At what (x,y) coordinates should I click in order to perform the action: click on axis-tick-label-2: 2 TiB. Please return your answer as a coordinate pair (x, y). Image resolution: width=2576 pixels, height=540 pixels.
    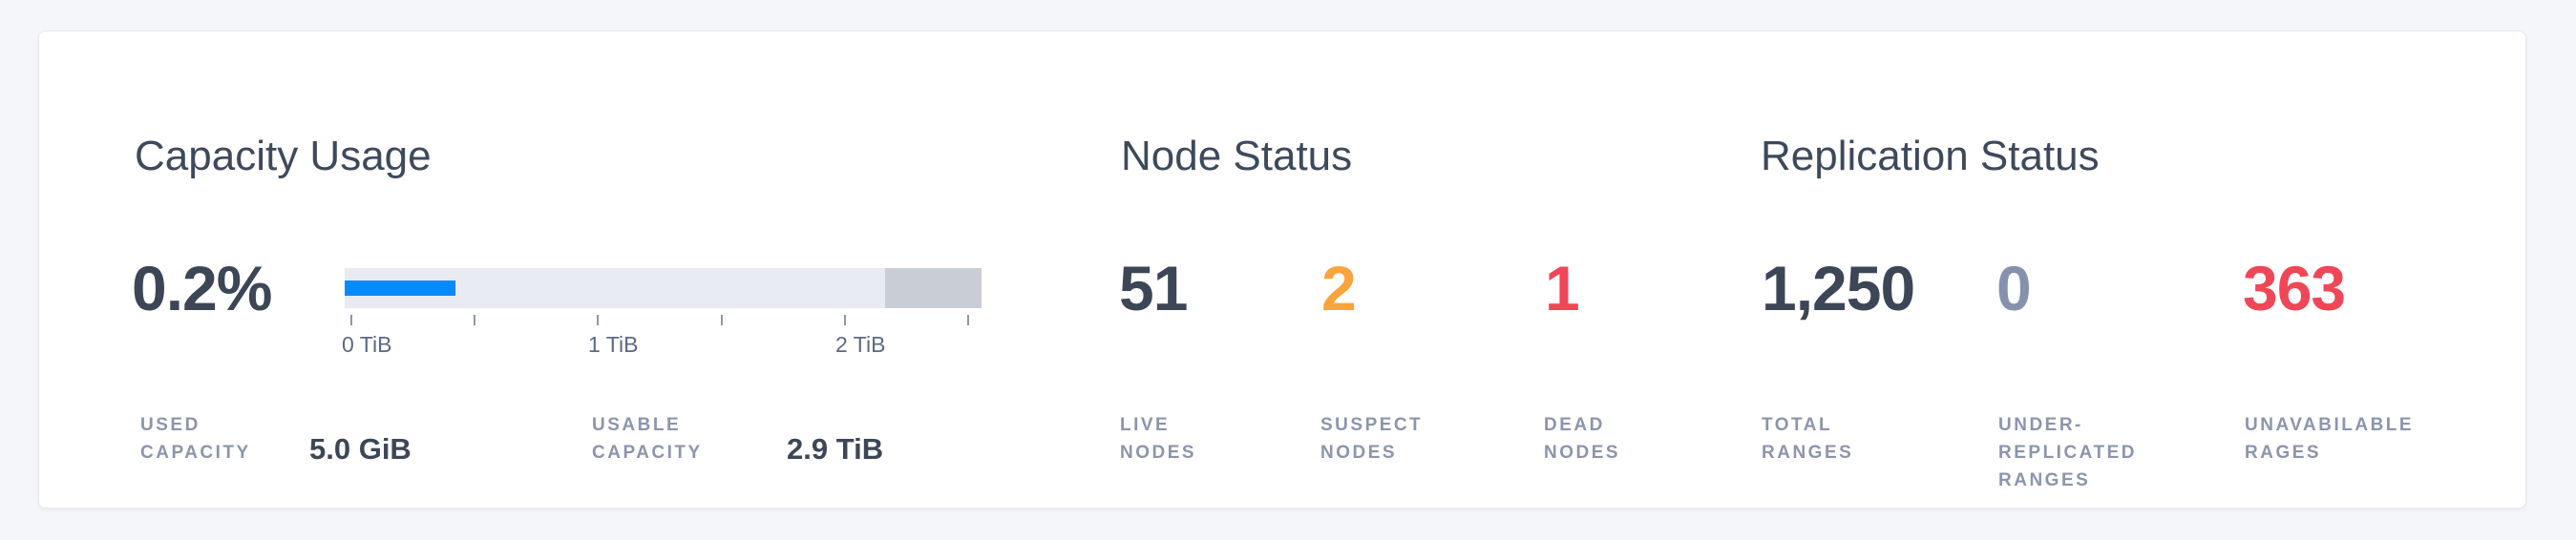
    Looking at the image, I should click on (860, 344).